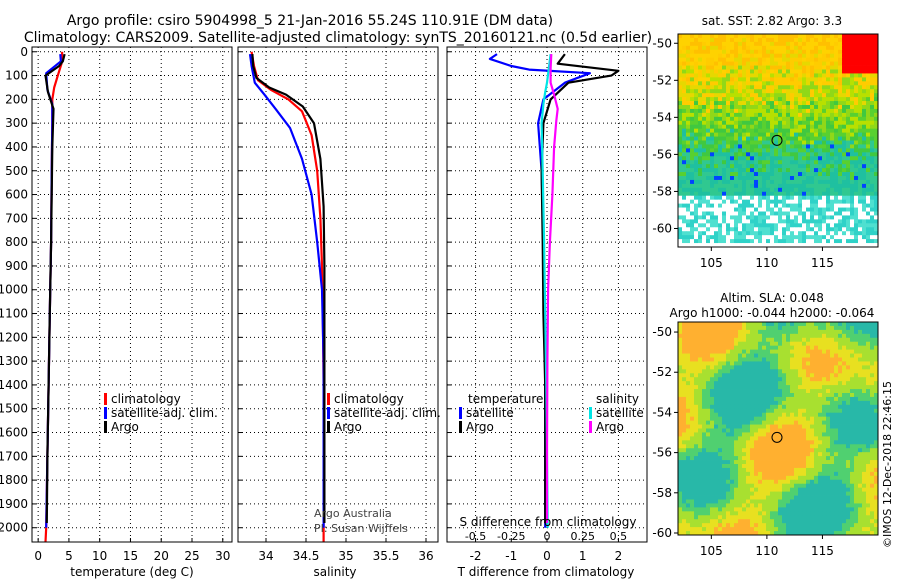 The height and width of the screenshot is (580, 900). I want to click on sla-map-image, so click(778, 428).